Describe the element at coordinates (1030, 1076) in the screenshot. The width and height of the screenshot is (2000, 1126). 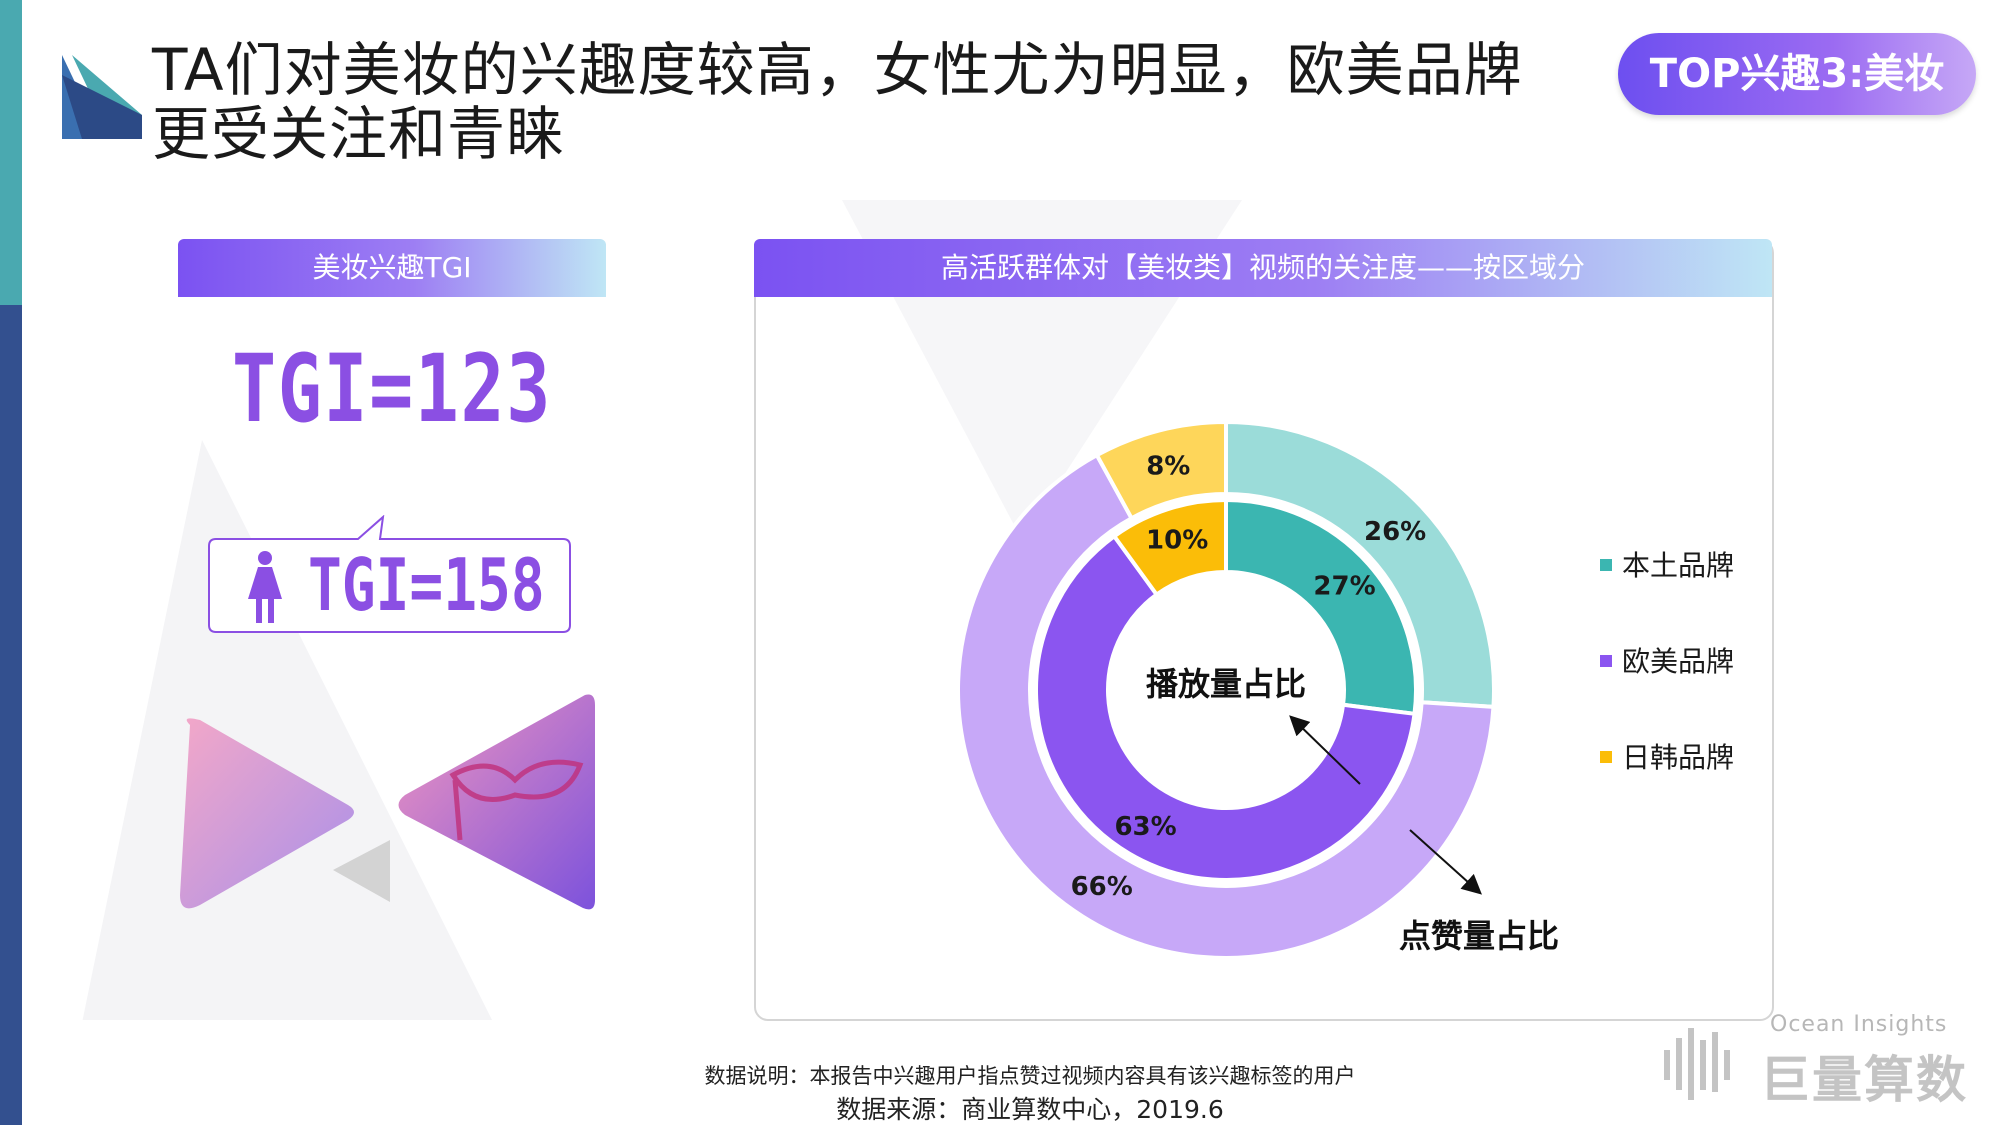
I see `data-note: 数据说明：本报告中兴趣用户指点赞过视频内容具有该兴趣标签的用户` at that location.